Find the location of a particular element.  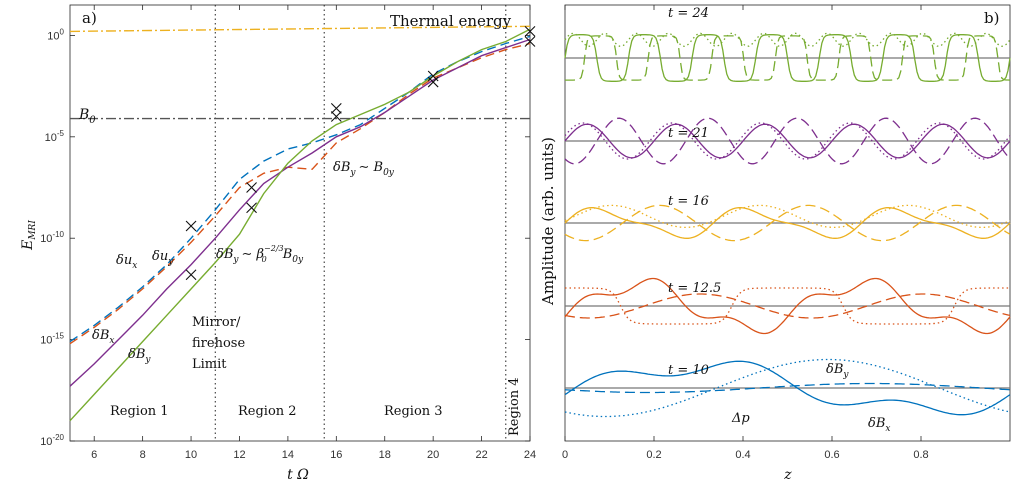

z-tick-label: 0 is located at coordinates (565, 455).